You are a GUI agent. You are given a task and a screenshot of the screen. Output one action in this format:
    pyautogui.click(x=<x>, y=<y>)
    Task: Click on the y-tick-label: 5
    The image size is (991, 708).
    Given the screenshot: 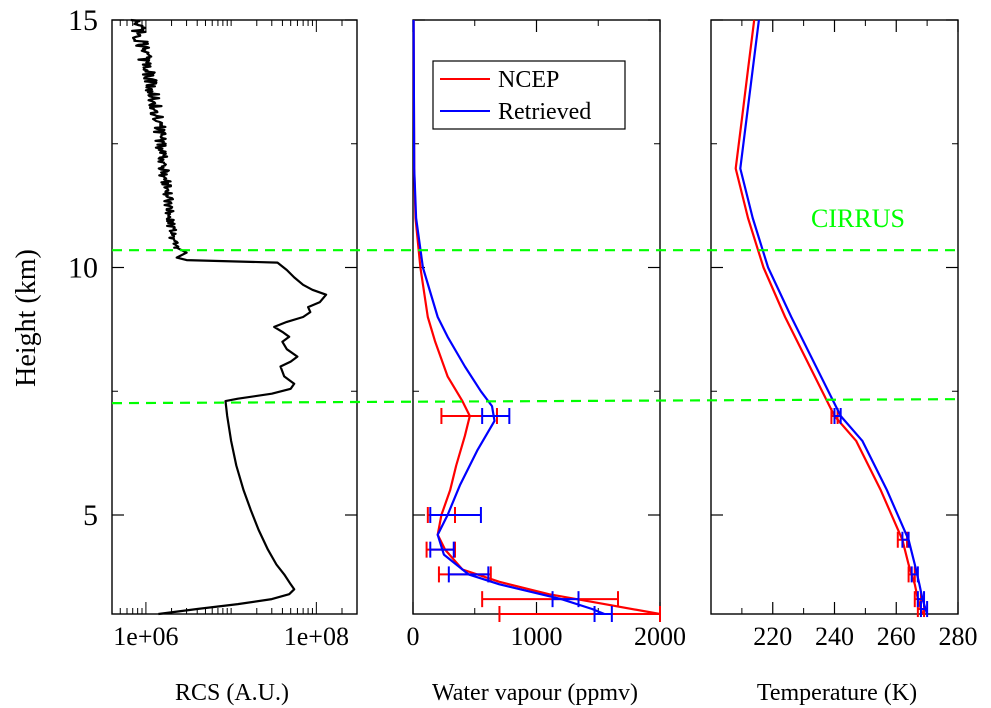 What is the action you would take?
    pyautogui.click(x=90, y=515)
    